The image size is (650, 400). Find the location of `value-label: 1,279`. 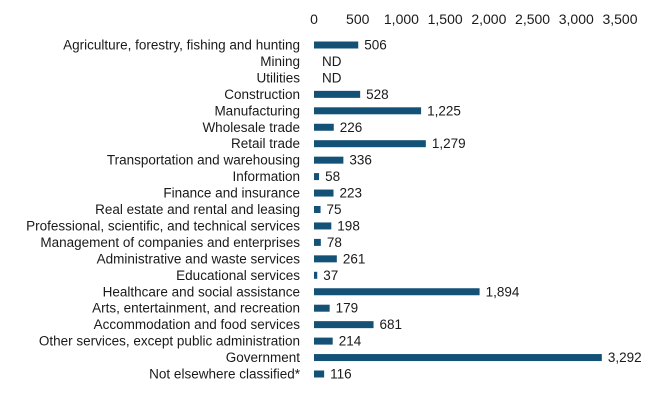

value-label: 1,279 is located at coordinates (449, 143).